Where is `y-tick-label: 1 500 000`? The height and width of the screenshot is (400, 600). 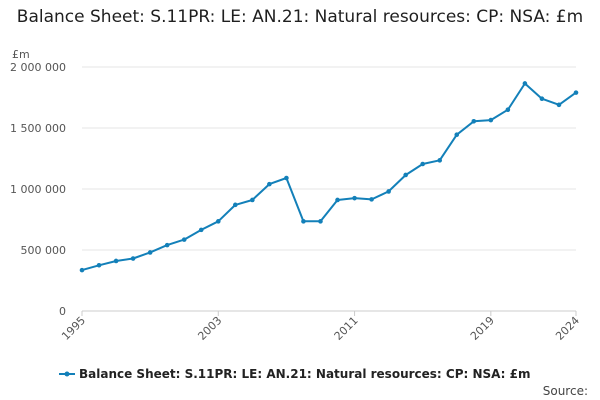 y-tick-label: 1 500 000 is located at coordinates (38, 128).